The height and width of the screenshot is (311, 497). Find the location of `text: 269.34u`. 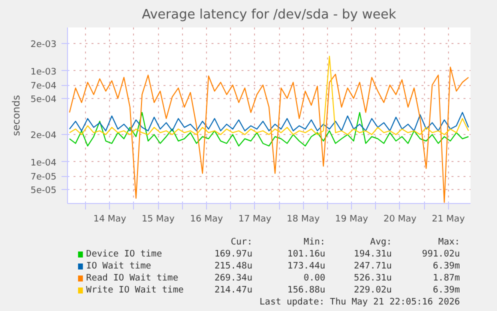

text: 269.34u is located at coordinates (233, 279).